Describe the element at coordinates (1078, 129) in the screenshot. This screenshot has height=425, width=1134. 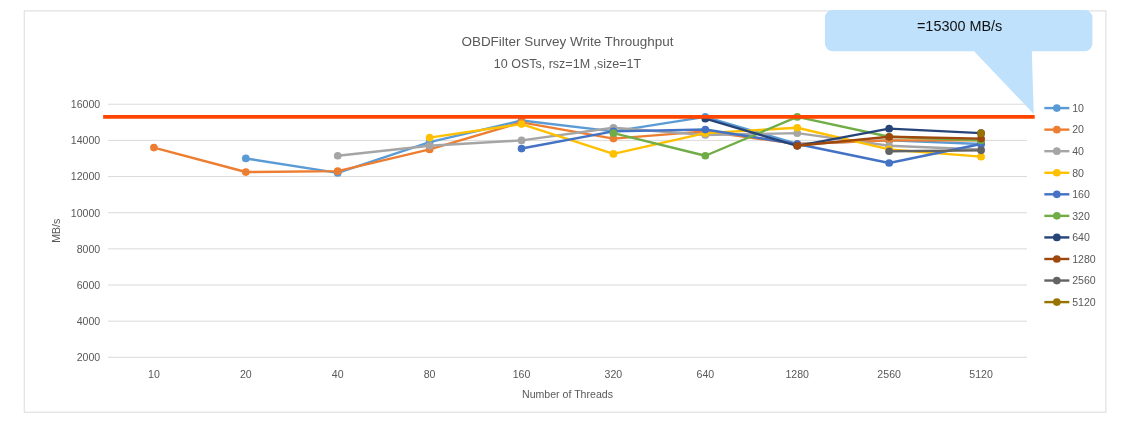
I see `legend-label: 20` at that location.